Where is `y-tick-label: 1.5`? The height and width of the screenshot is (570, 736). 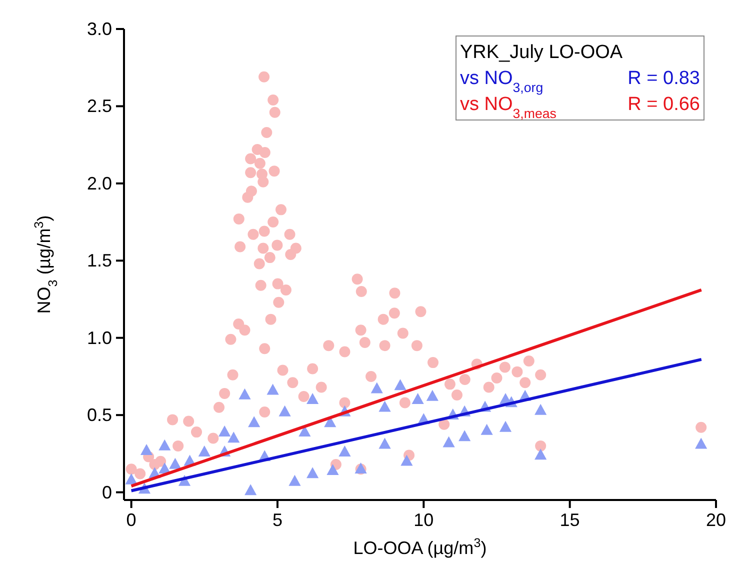
y-tick-label: 1.5 is located at coordinates (99, 260).